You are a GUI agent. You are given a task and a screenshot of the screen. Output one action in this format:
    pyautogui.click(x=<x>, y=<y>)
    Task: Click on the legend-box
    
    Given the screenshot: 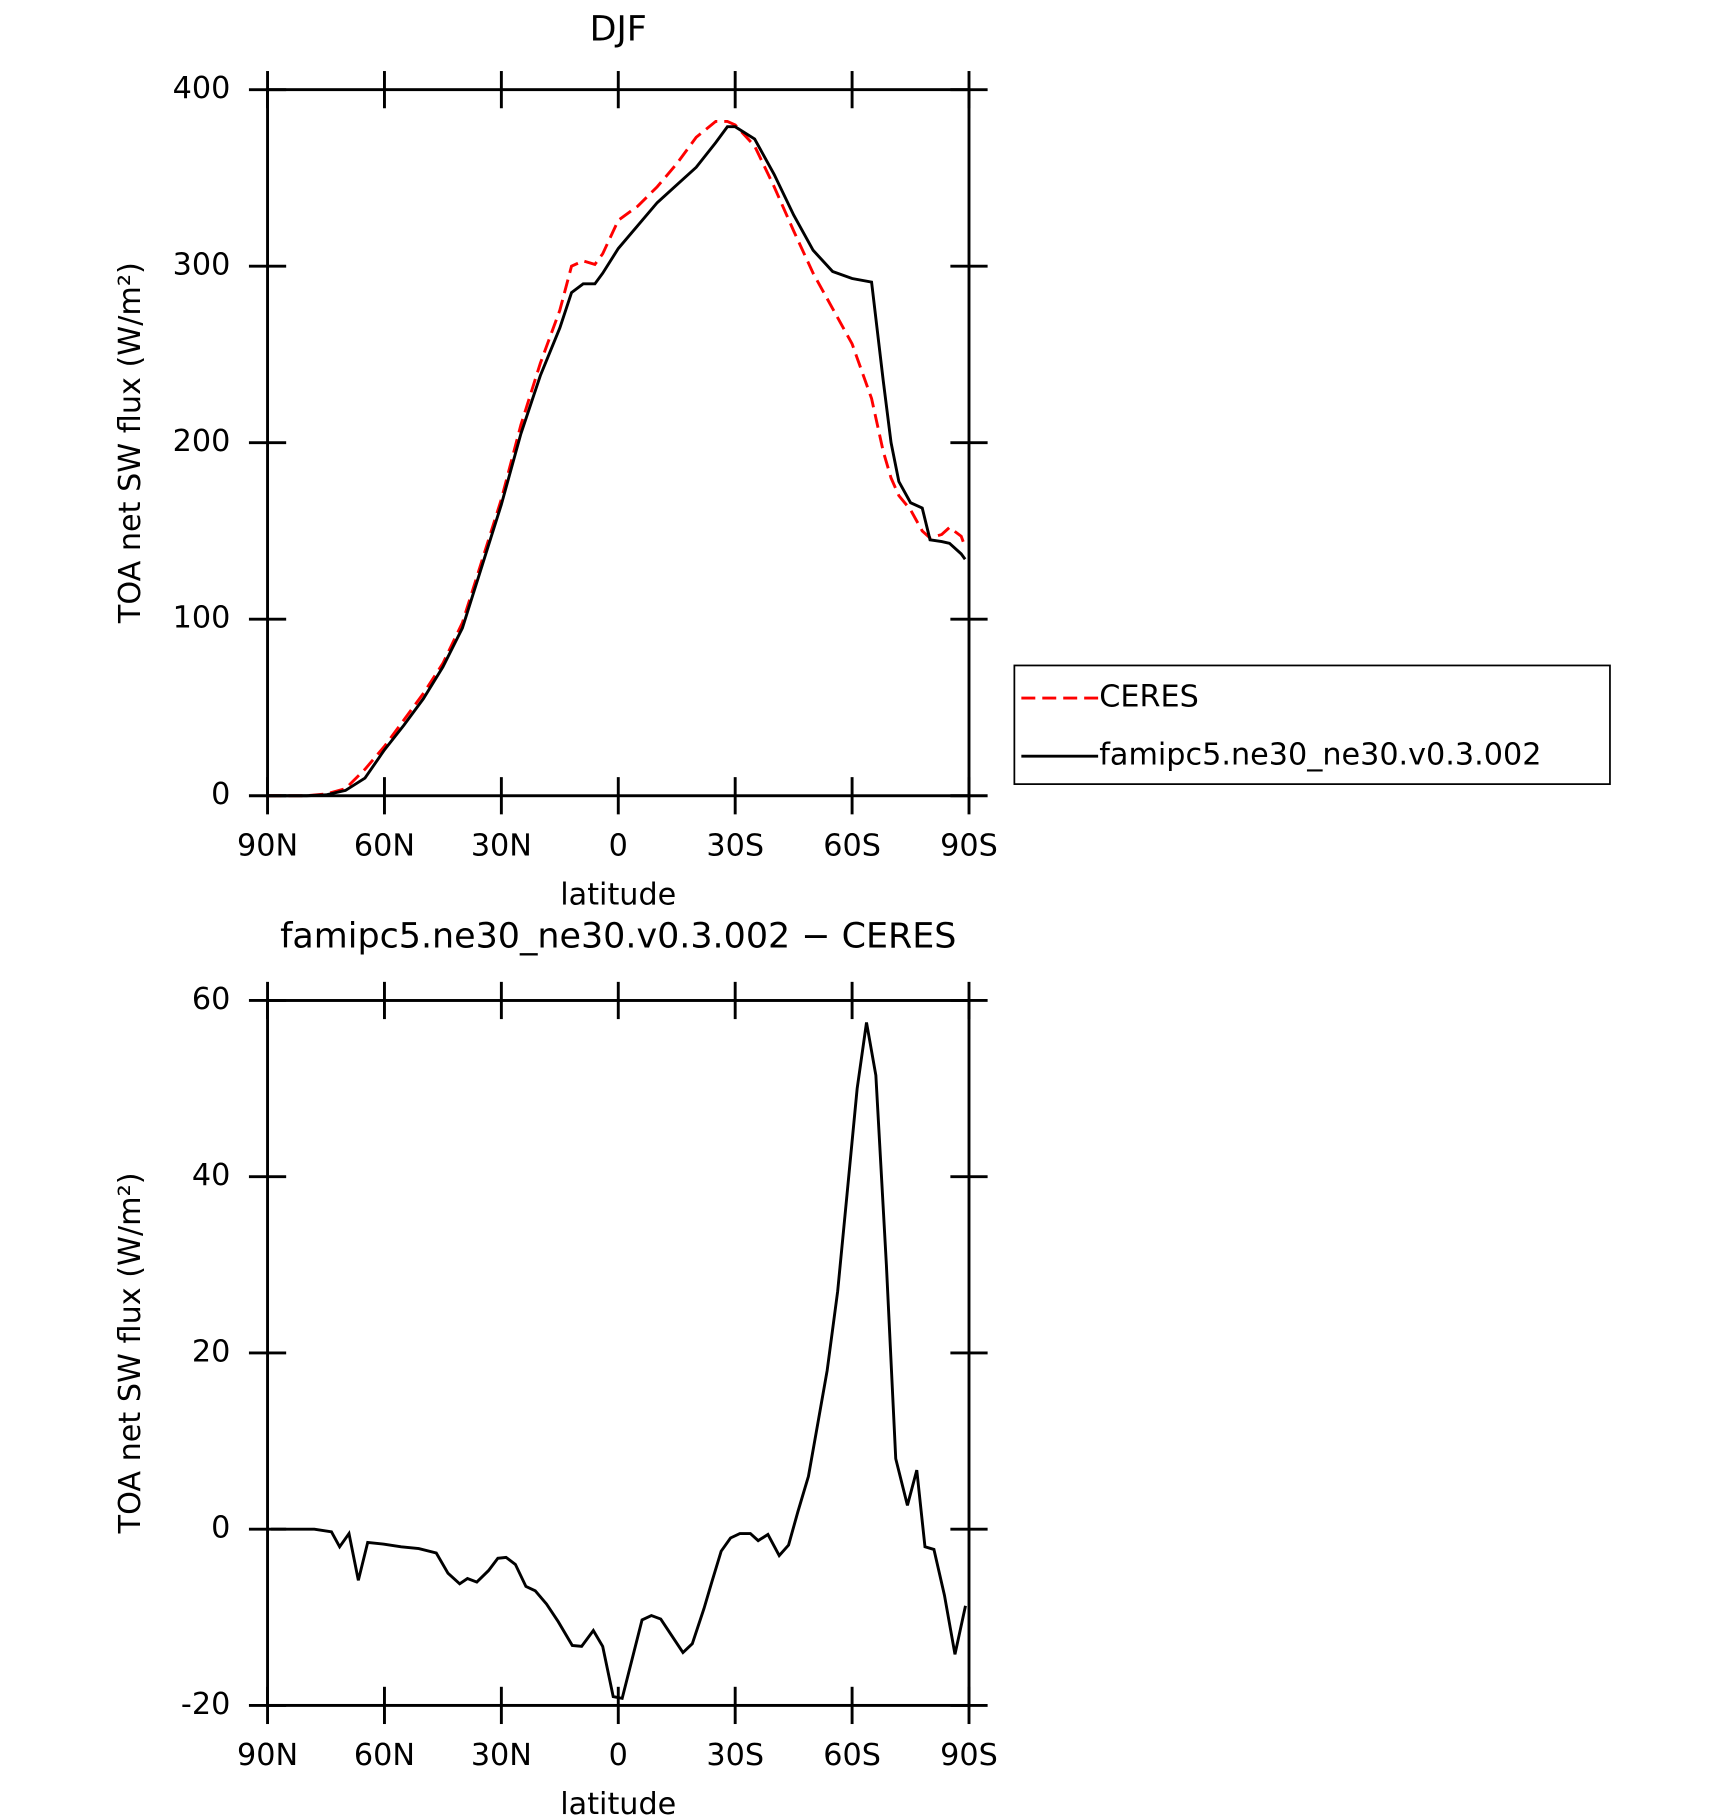 What is the action you would take?
    pyautogui.click(x=1312, y=724)
    